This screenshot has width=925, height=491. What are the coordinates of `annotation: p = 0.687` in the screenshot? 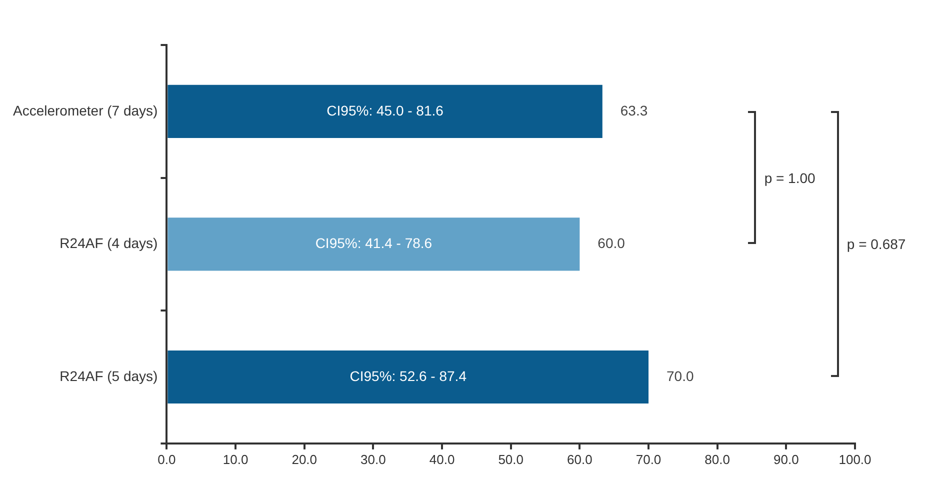 It's located at (876, 244).